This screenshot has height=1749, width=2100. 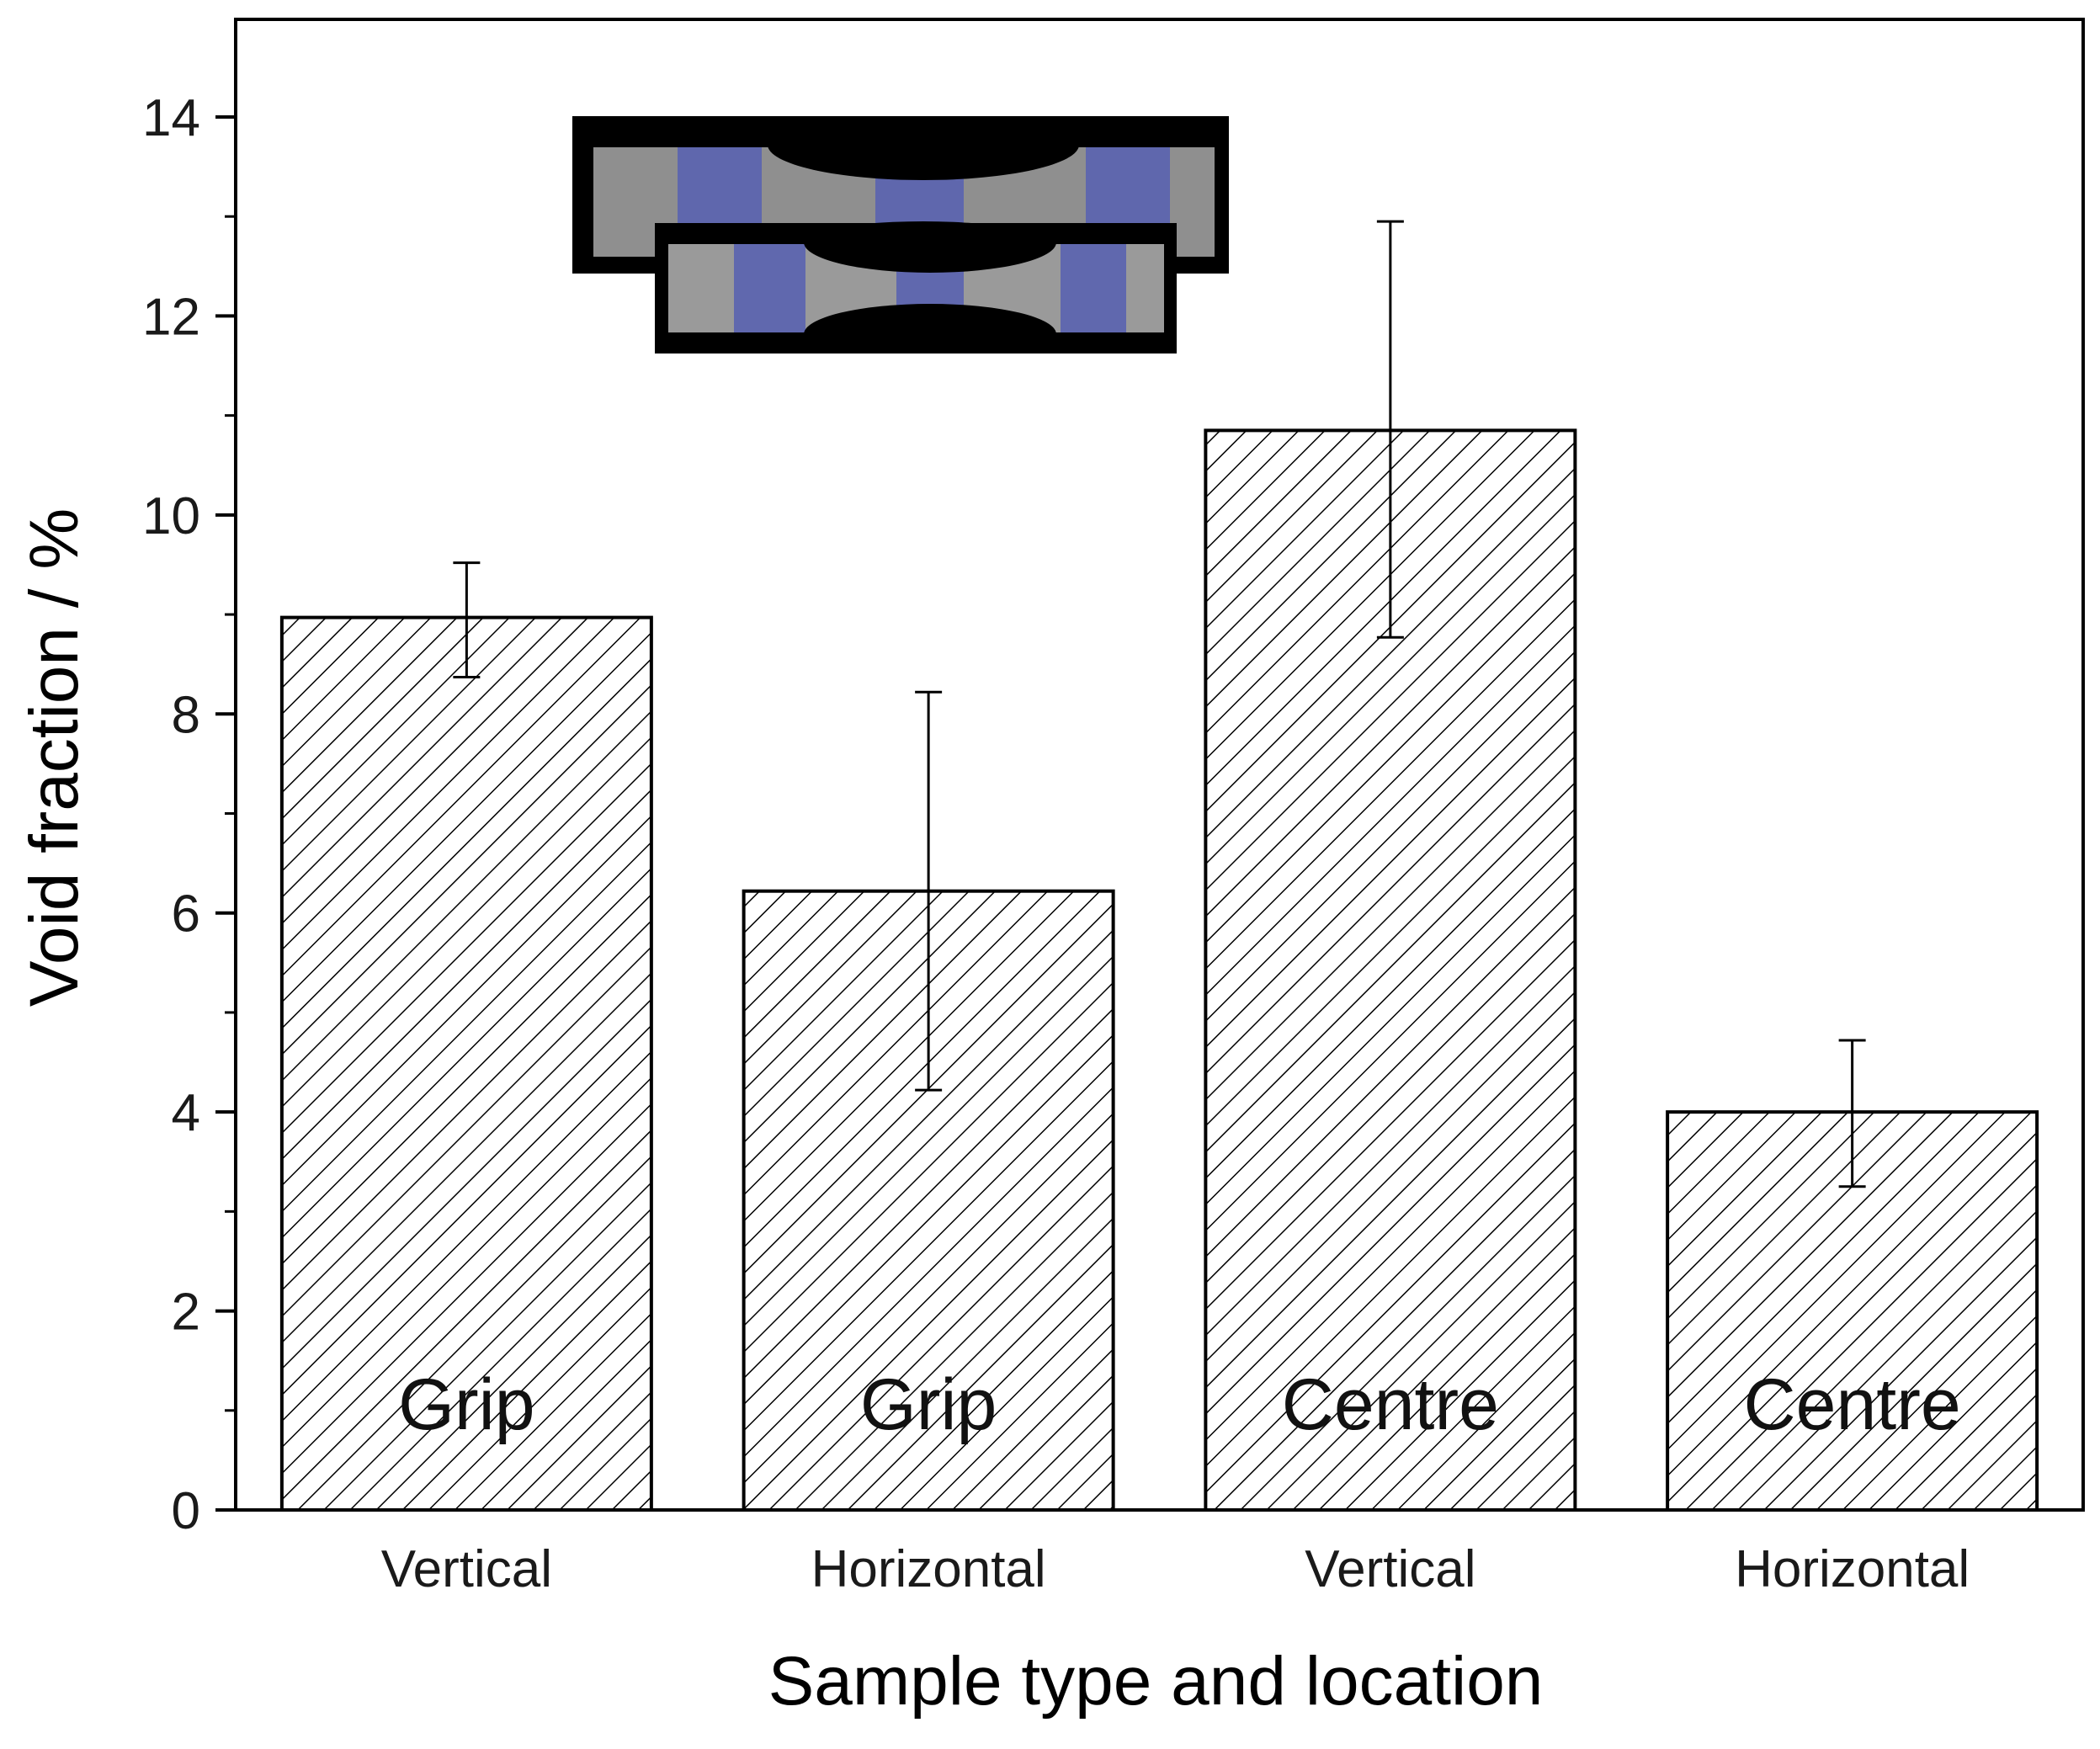 I want to click on y-axis-title: Void fraction / %, so click(x=54, y=757).